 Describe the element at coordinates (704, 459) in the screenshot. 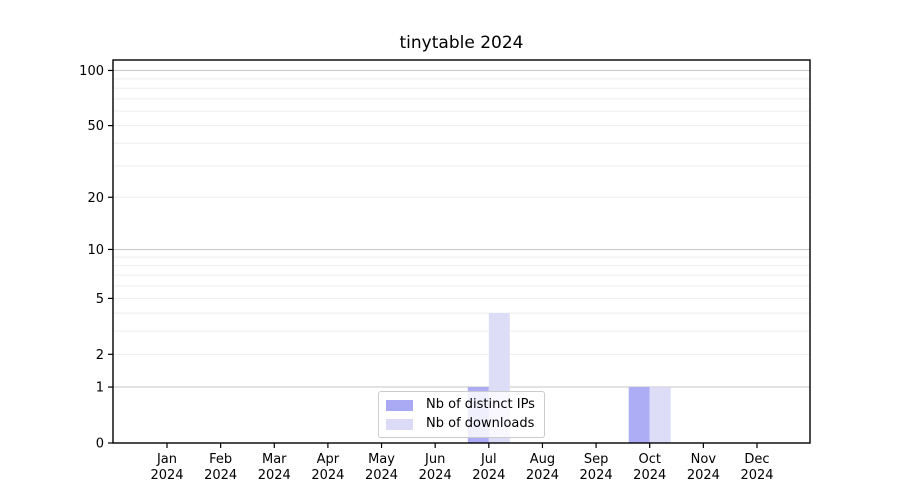

I see `x-tick-label-month: Nov` at that location.